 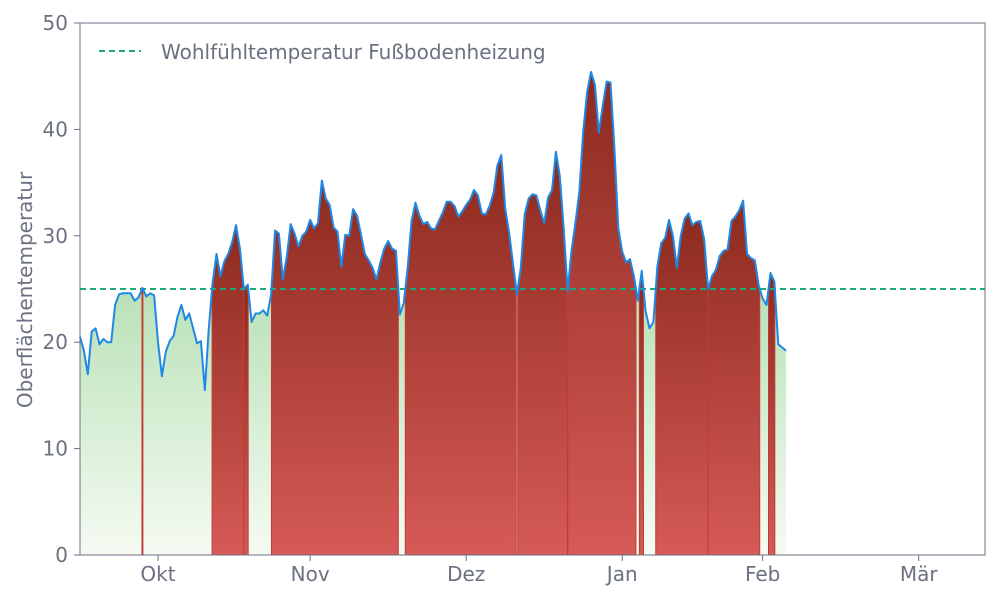 I want to click on x-tick-label: Okt, so click(x=157, y=574).